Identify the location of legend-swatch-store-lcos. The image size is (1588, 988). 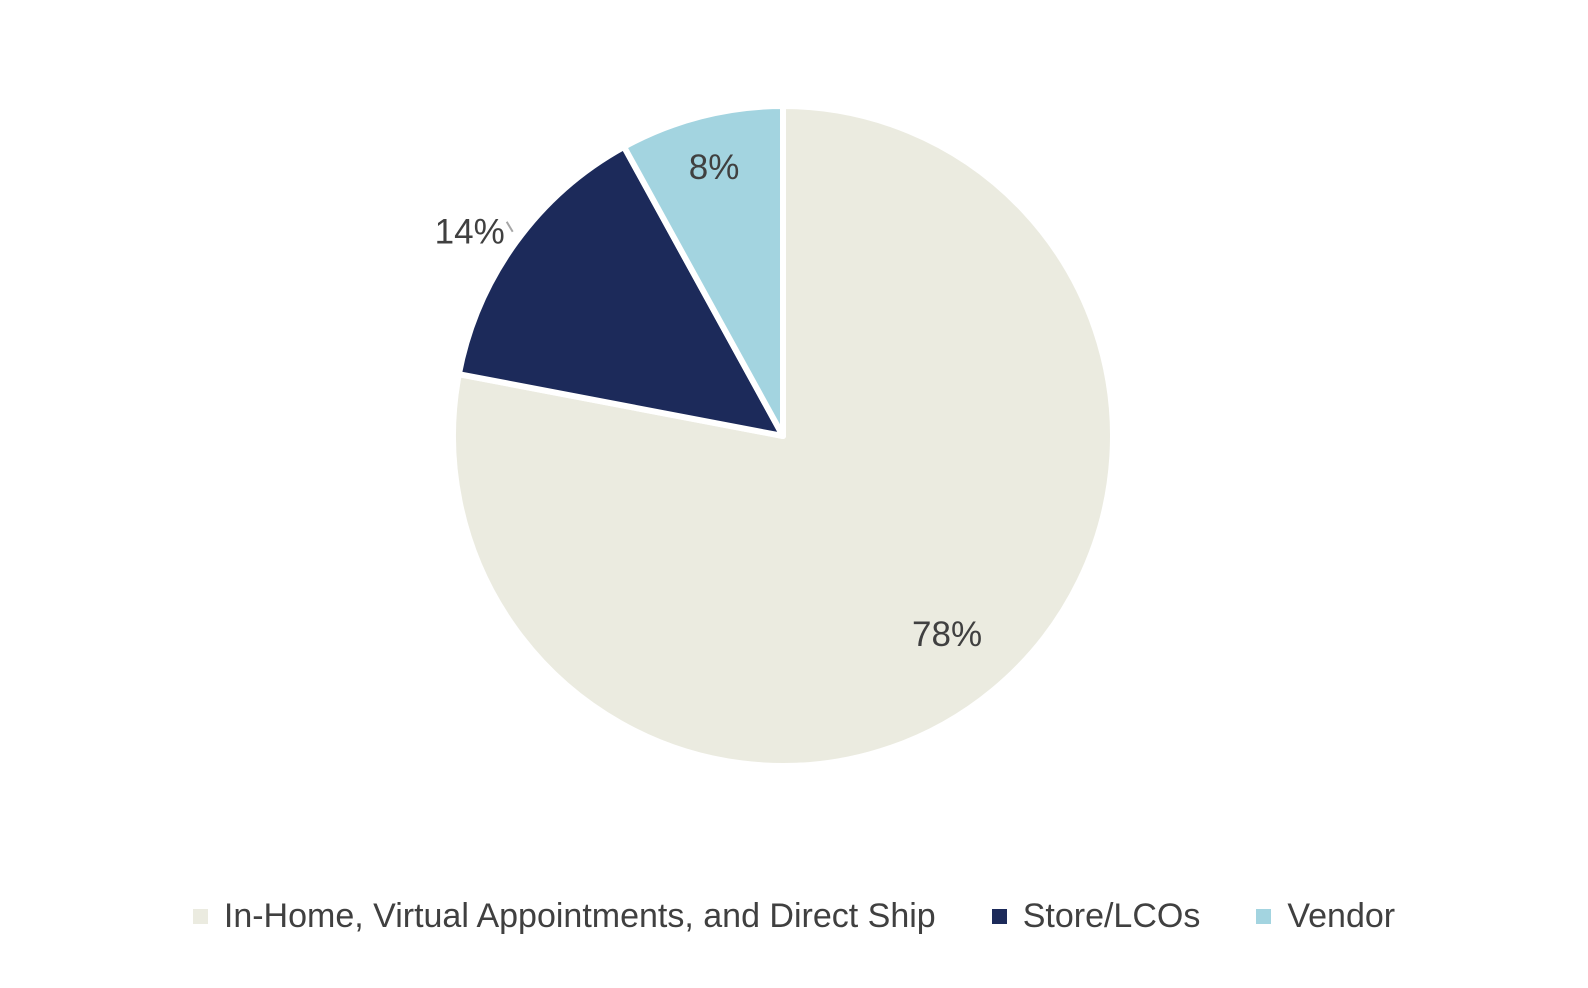
(999, 916).